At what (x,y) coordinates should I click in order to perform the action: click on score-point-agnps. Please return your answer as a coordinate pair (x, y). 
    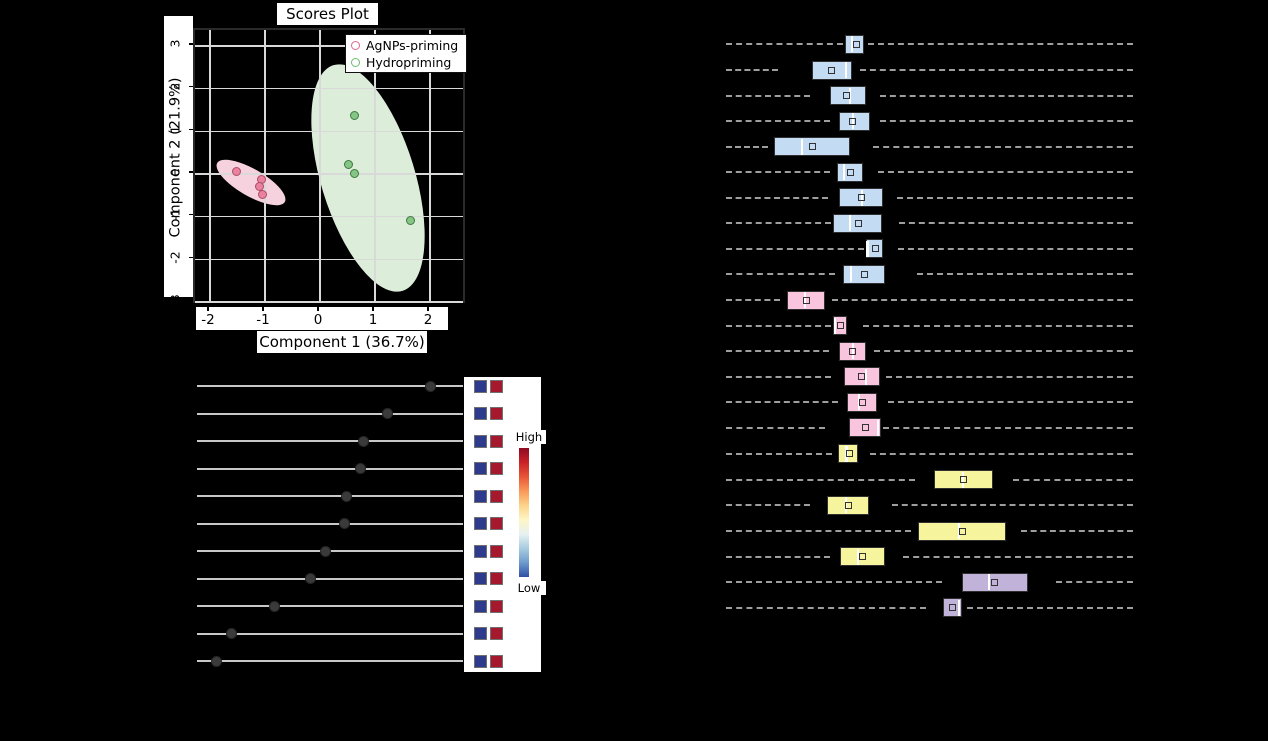
    Looking at the image, I should click on (237, 171).